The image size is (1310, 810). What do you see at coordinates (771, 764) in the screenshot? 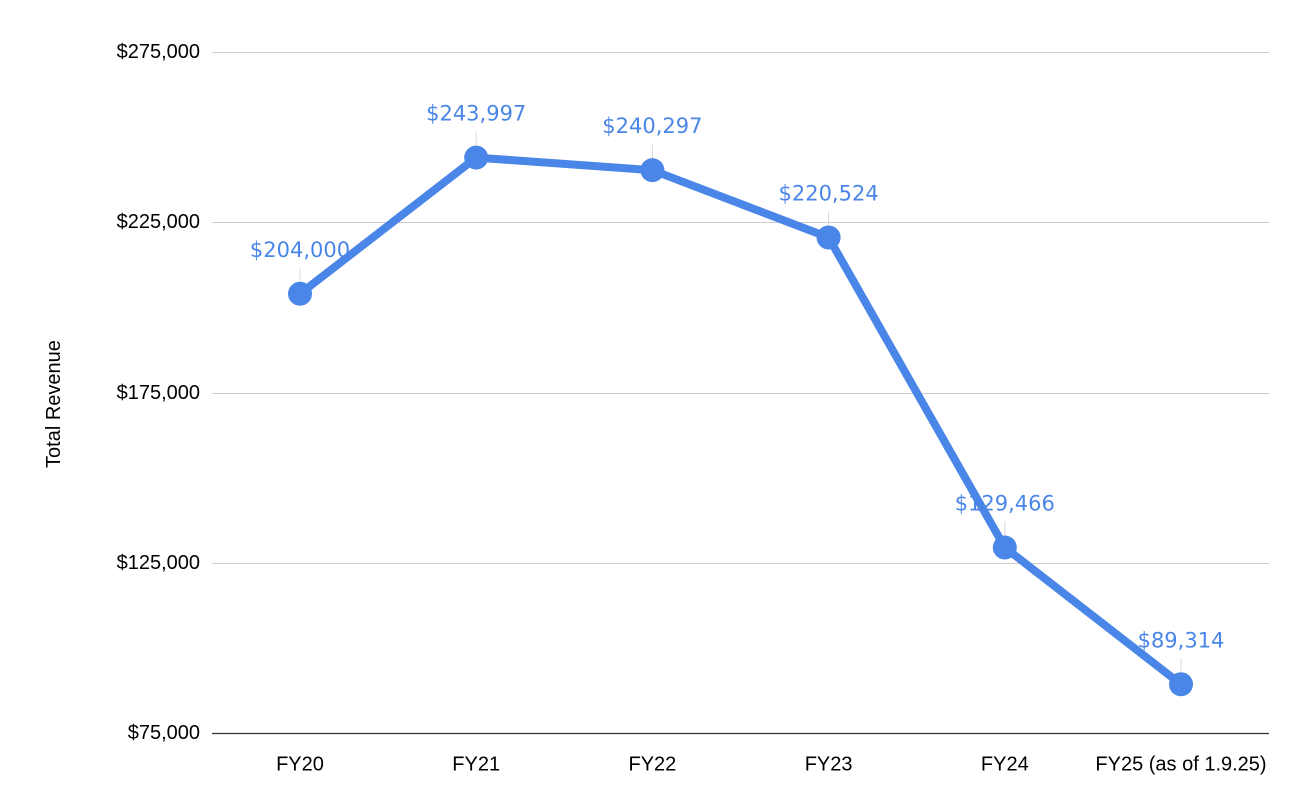
I see `x-axis-tick-labels: FY20 FY21 FY22 FY23 FY24 FY25 (as of 1.9.25)` at bounding box center [771, 764].